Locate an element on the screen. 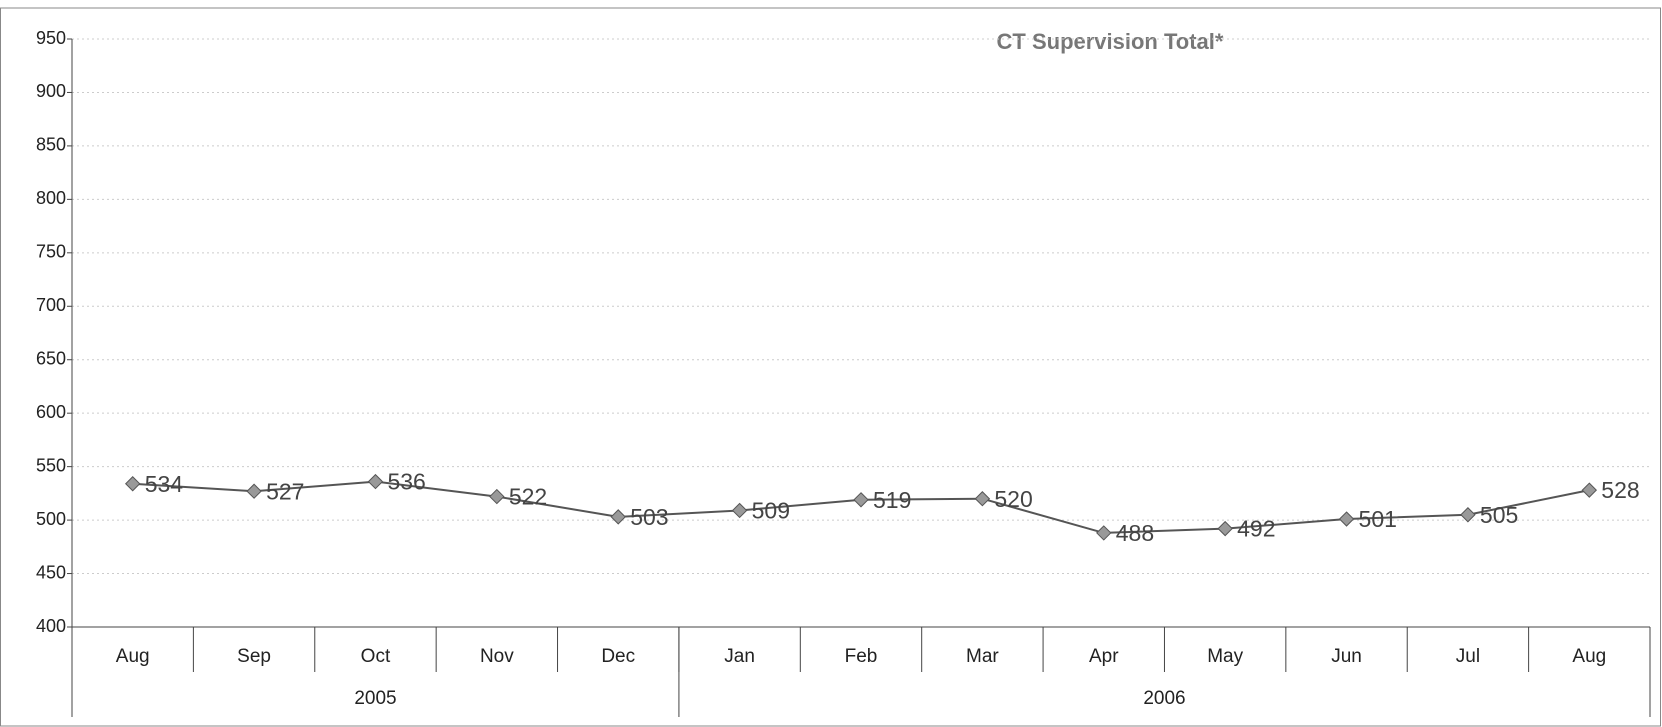  y-tick-label: 500 is located at coordinates (51, 519).